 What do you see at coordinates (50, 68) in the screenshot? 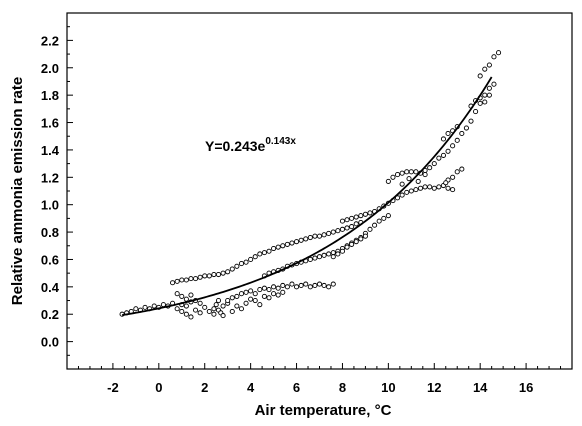
I see `y-tick-label: 2.0` at bounding box center [50, 68].